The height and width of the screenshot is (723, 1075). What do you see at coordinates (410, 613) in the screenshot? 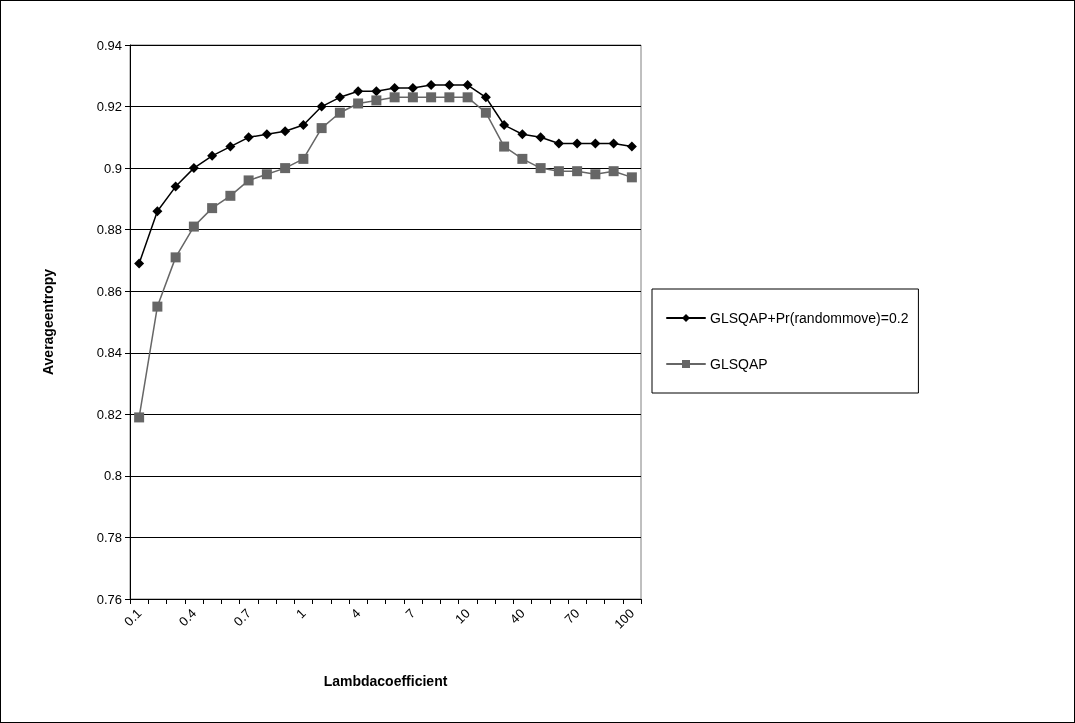
I see `x-tick-label: 7` at bounding box center [410, 613].